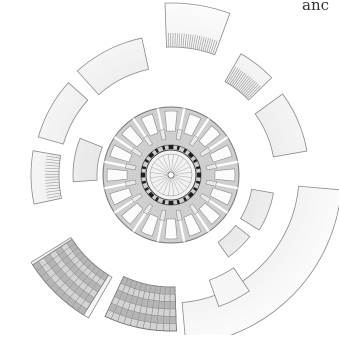  Describe the element at coordinates (112, 66) in the screenshot. I see `segment-top-left-arc` at that location.